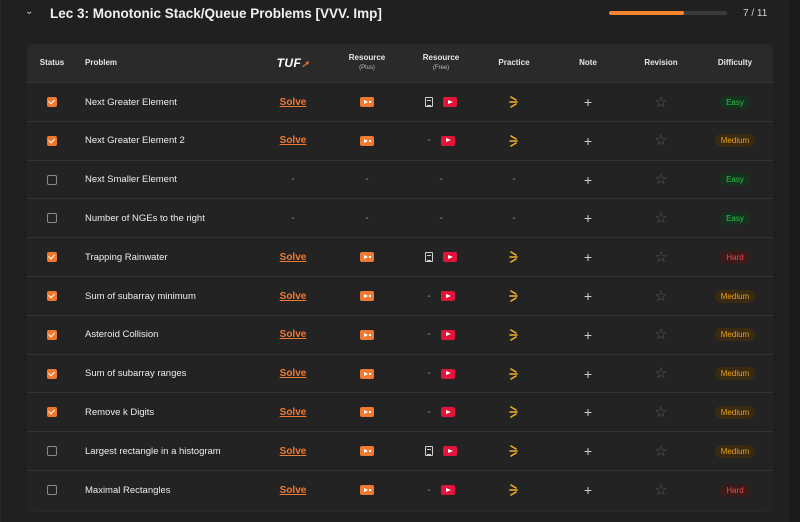  I want to click on problem-name: Next Smaller Element, so click(131, 180).